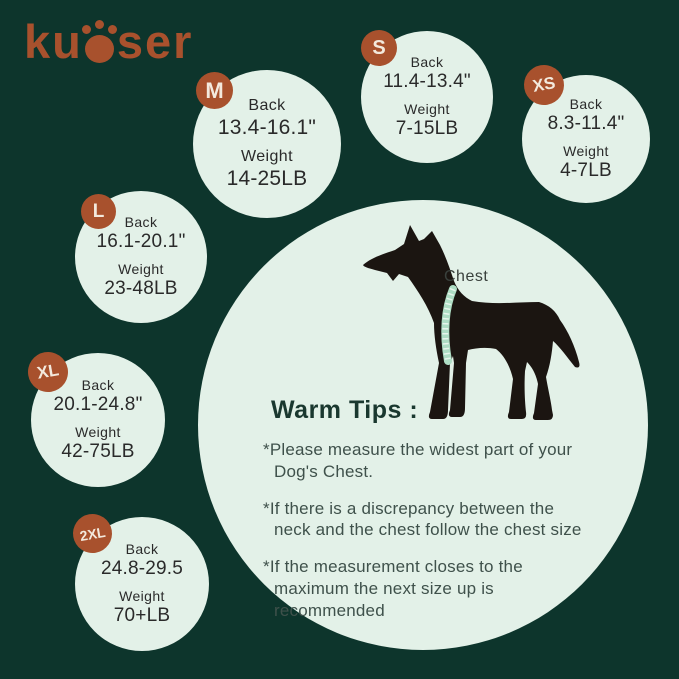 The width and height of the screenshot is (679, 679). Describe the element at coordinates (345, 410) in the screenshot. I see `warm-tips-title: Warm Tips :` at that location.